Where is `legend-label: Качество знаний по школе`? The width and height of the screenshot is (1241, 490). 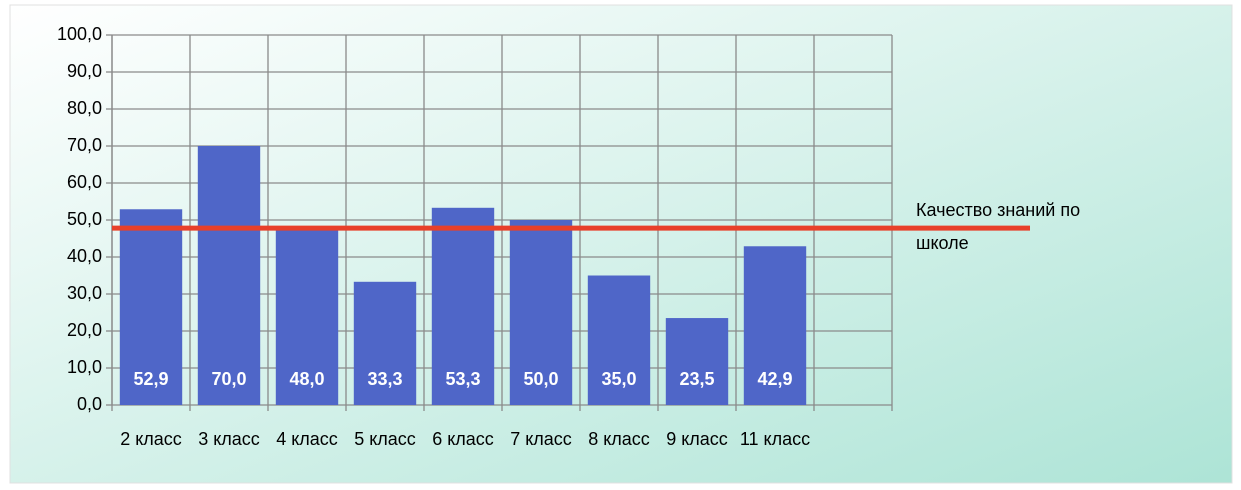 legend-label: Качество знаний по школе is located at coordinates (998, 226).